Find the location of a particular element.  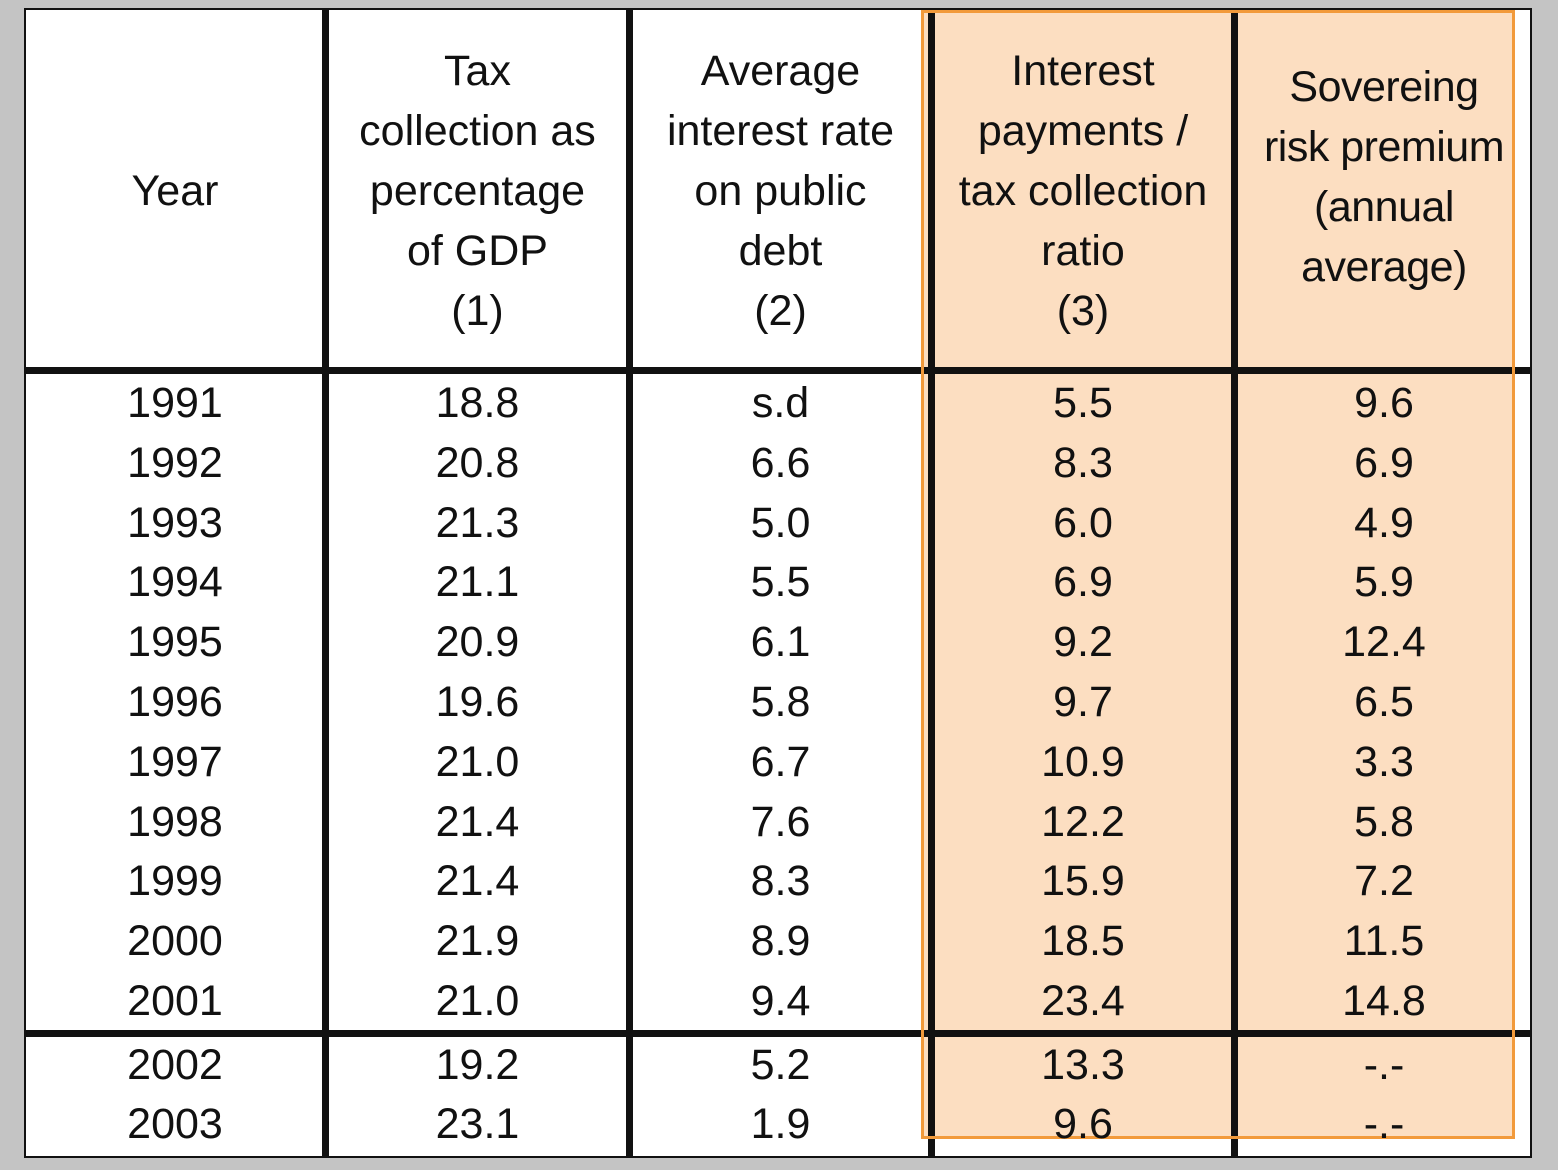

cell-tax: 19.2 is located at coordinates (477, 1065).